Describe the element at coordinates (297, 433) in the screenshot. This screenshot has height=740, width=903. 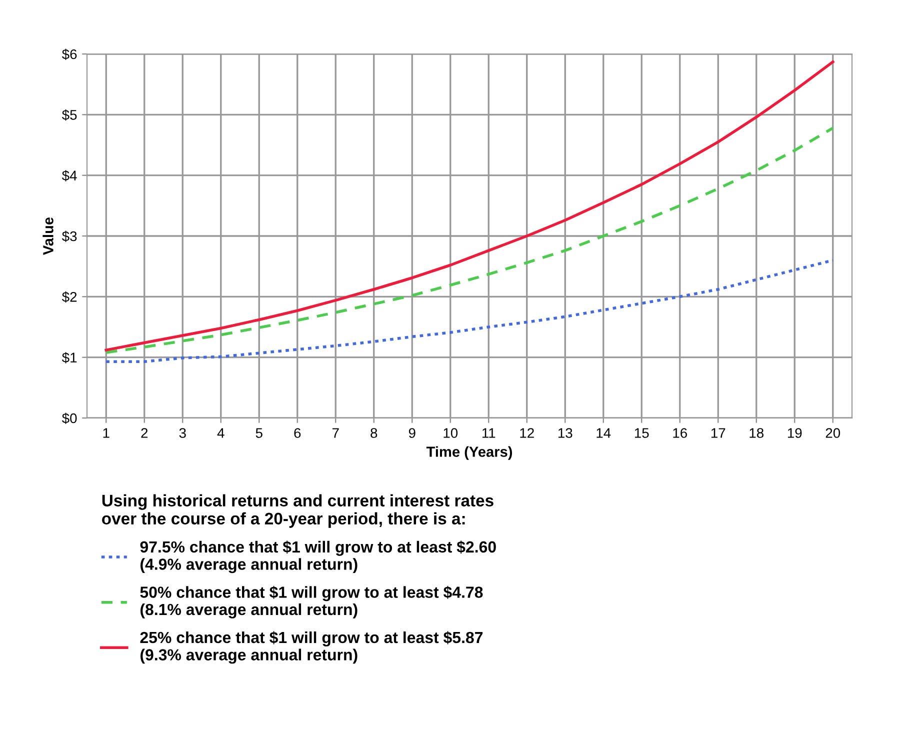
I see `x-tick-label: 6` at that location.